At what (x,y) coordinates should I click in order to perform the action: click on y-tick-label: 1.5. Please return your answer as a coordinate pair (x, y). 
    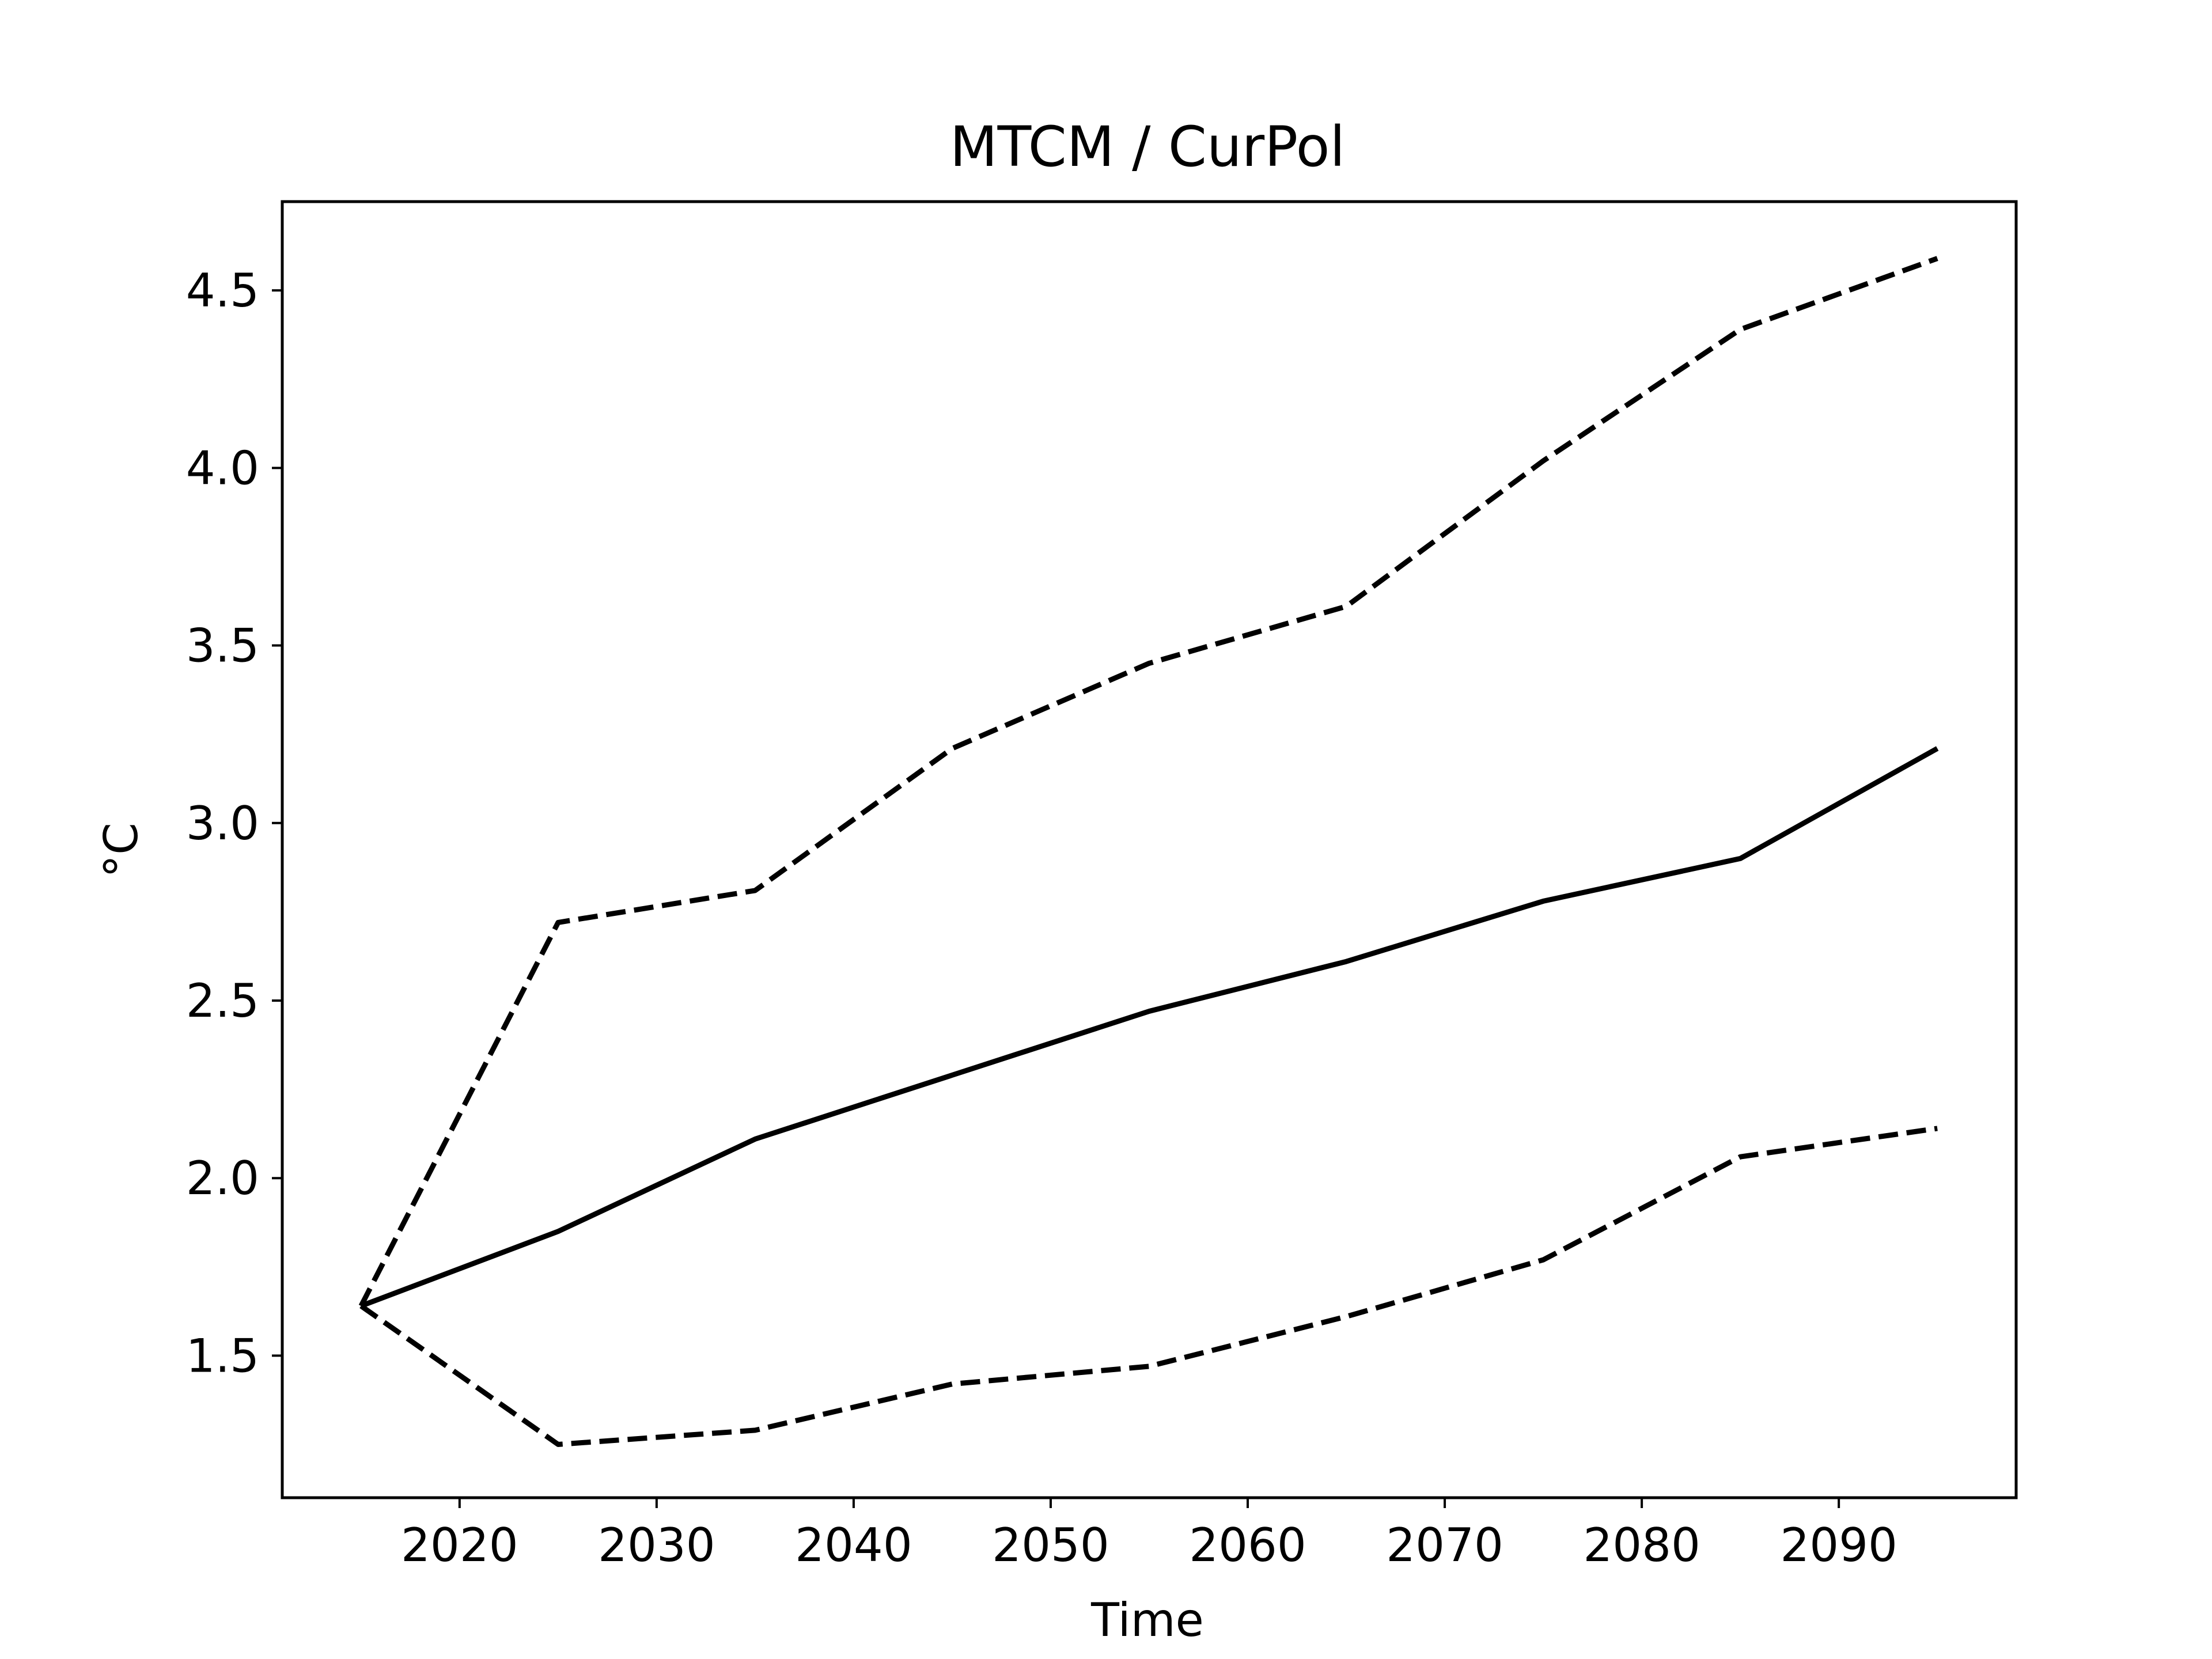
    Looking at the image, I should click on (222, 1355).